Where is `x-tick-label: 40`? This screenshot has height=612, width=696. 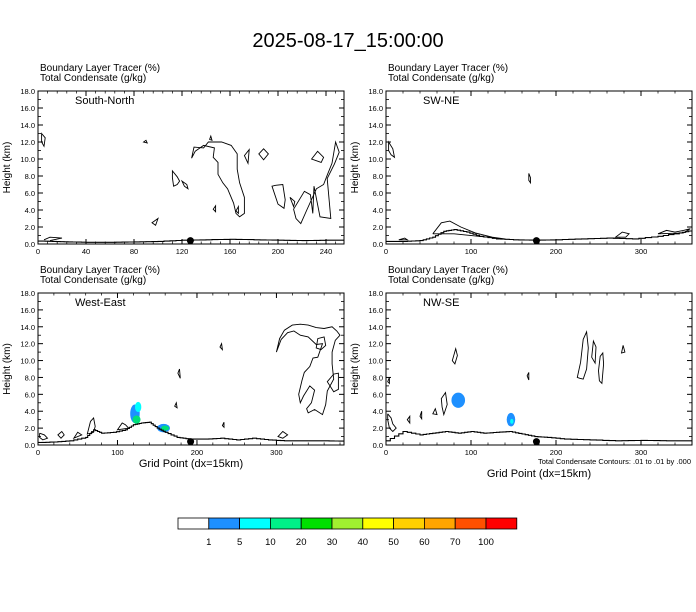 x-tick-label: 40 is located at coordinates (86, 251).